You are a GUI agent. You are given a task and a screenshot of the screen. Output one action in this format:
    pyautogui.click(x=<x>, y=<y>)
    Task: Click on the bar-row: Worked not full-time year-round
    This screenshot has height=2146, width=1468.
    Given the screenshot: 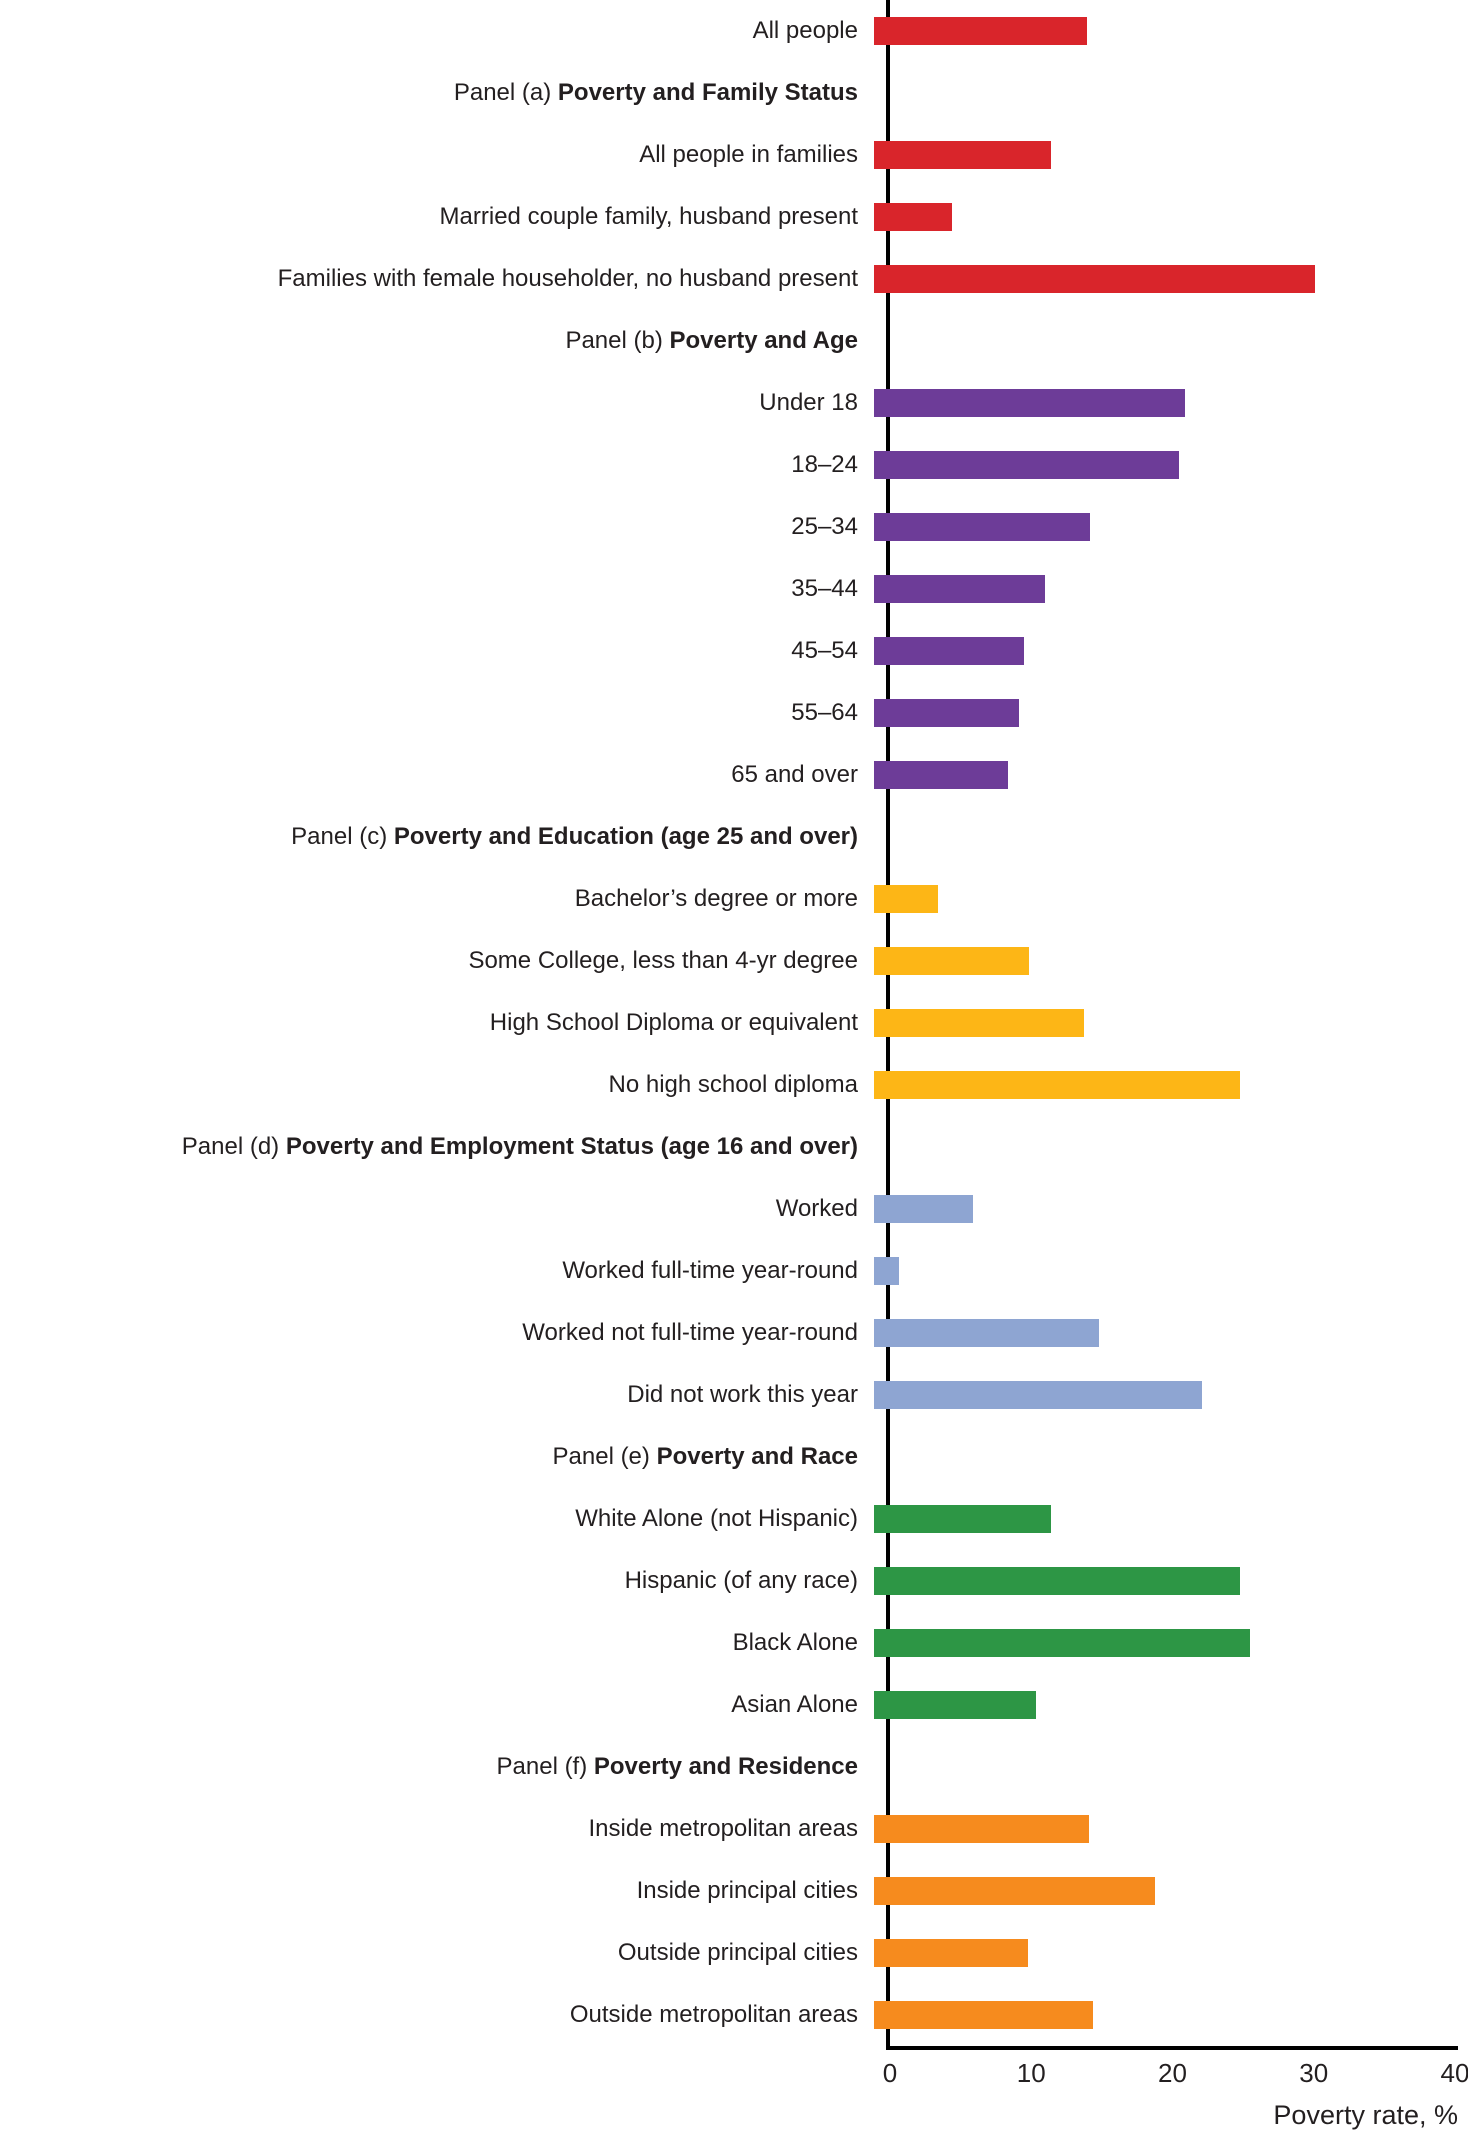 What is the action you would take?
    pyautogui.click(x=734, y=1333)
    